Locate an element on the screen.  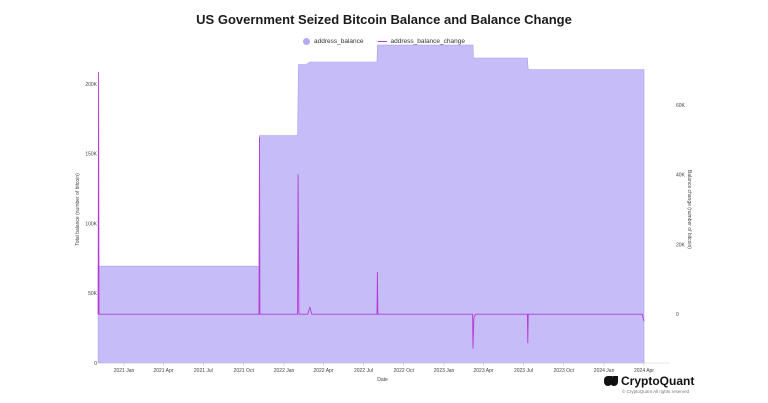
legend: address_balance address_balance_change is located at coordinates (384, 41).